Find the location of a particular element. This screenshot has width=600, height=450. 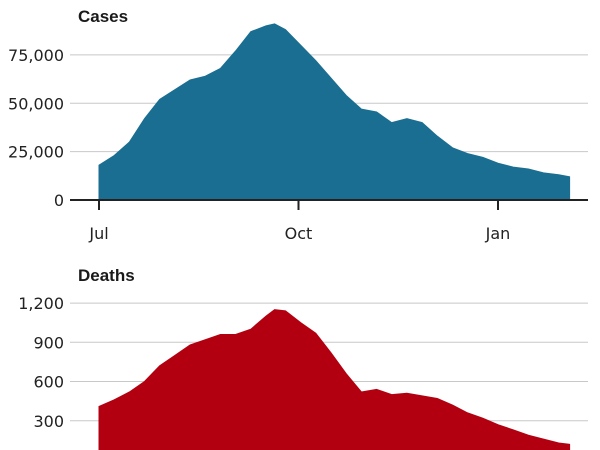

deaths-y-tick-label: 300 is located at coordinates (48, 421).